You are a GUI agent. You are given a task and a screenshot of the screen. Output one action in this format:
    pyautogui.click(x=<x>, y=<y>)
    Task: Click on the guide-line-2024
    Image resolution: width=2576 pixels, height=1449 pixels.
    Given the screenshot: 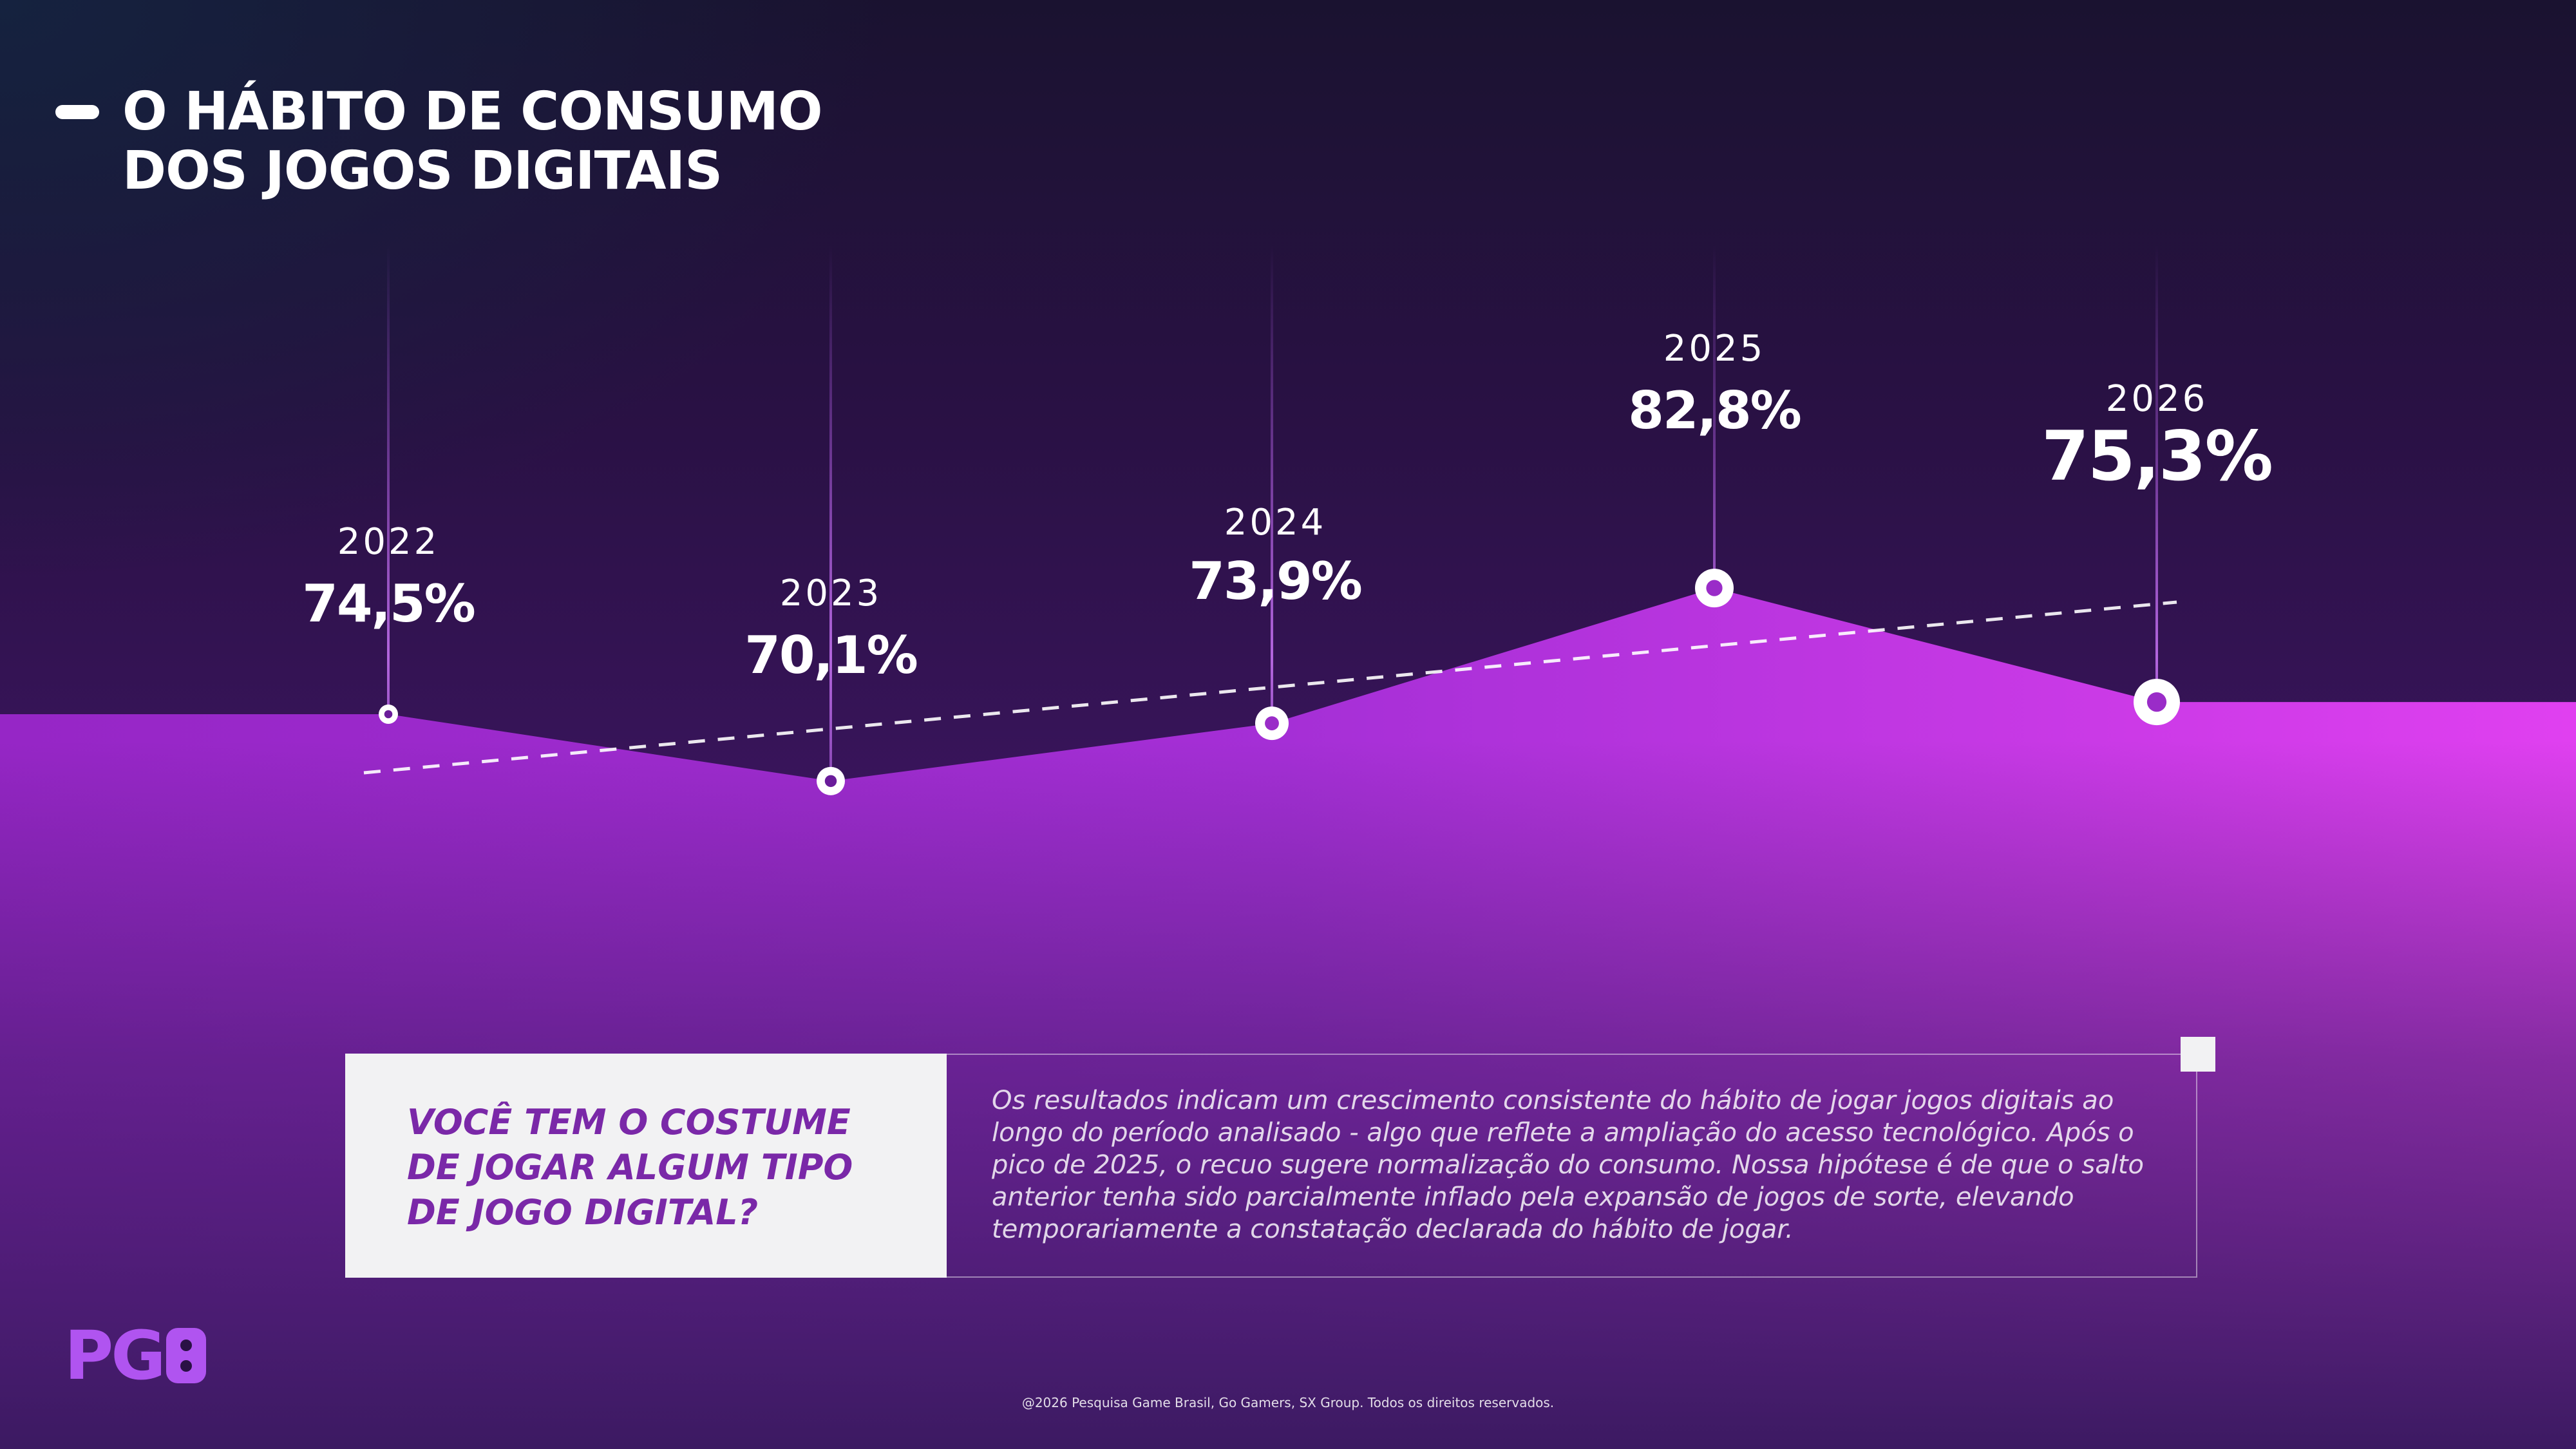 What is the action you would take?
    pyautogui.click(x=1272, y=657)
    